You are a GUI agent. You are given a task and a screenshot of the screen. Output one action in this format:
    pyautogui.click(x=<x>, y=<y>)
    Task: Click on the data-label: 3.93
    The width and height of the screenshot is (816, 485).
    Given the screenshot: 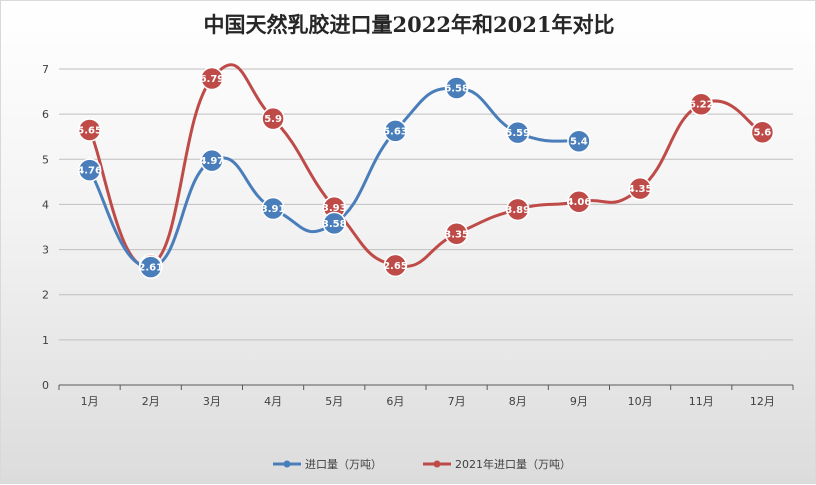 What is the action you would take?
    pyautogui.click(x=334, y=208)
    